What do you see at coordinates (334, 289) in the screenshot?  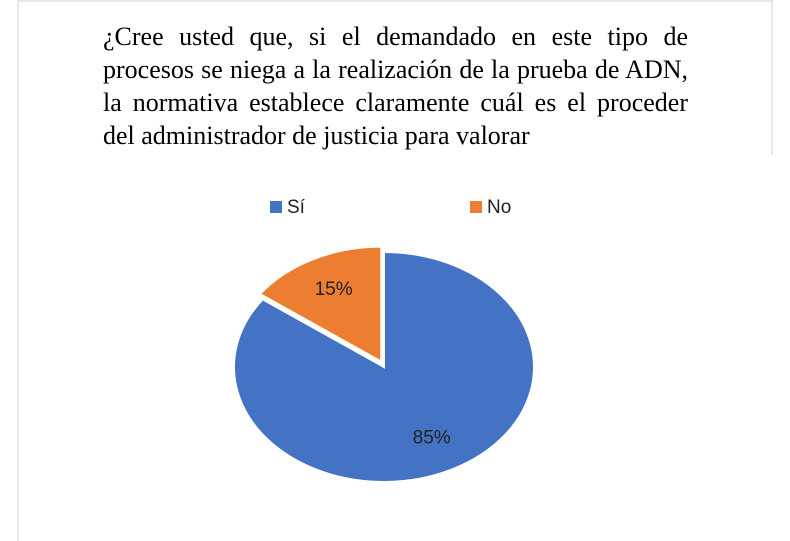 I see `data-label: 15%` at bounding box center [334, 289].